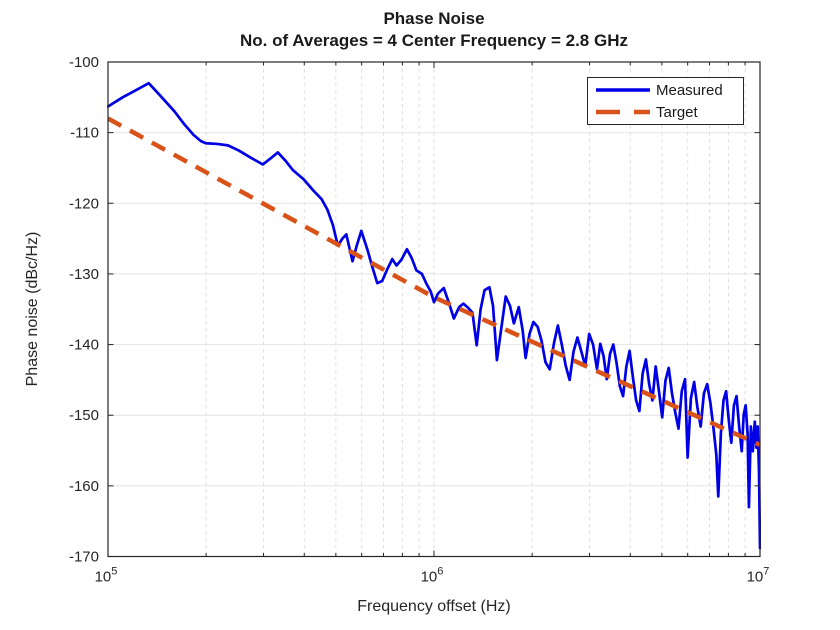 This screenshot has height=630, width=840. Describe the element at coordinates (32, 309) in the screenshot. I see `y-axis-label: Phase noise (dBc/Hz)` at that location.